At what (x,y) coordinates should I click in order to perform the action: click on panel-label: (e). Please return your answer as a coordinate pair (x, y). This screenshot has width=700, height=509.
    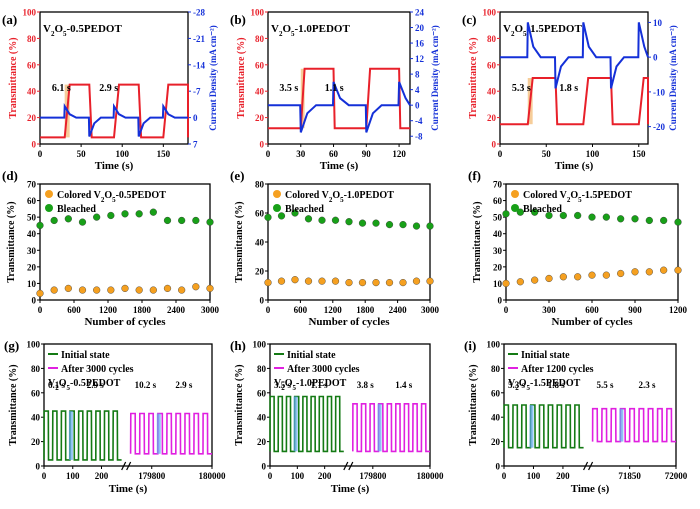
    Looking at the image, I should click on (237, 175).